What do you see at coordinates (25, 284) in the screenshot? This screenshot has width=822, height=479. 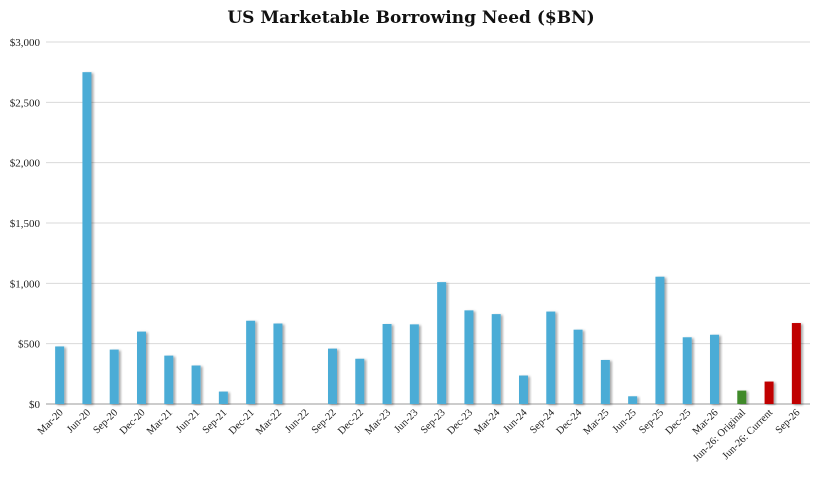 I see `y-tick-label: $1,000` at bounding box center [25, 284].